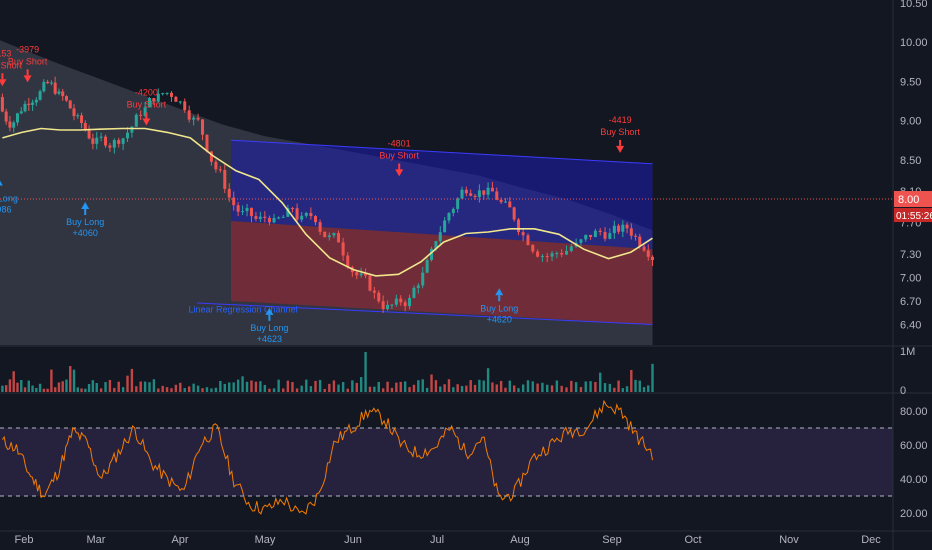 This screenshot has height=550, width=932. Describe the element at coordinates (147, 106) in the screenshot. I see `signal-short-4: -4200 Buy Short` at that location.